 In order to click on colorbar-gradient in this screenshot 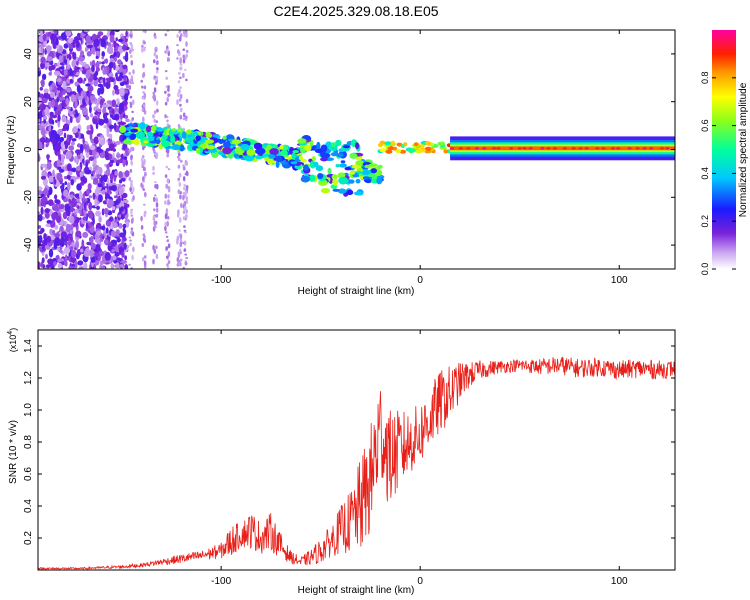, I will do `click(724, 149)`.